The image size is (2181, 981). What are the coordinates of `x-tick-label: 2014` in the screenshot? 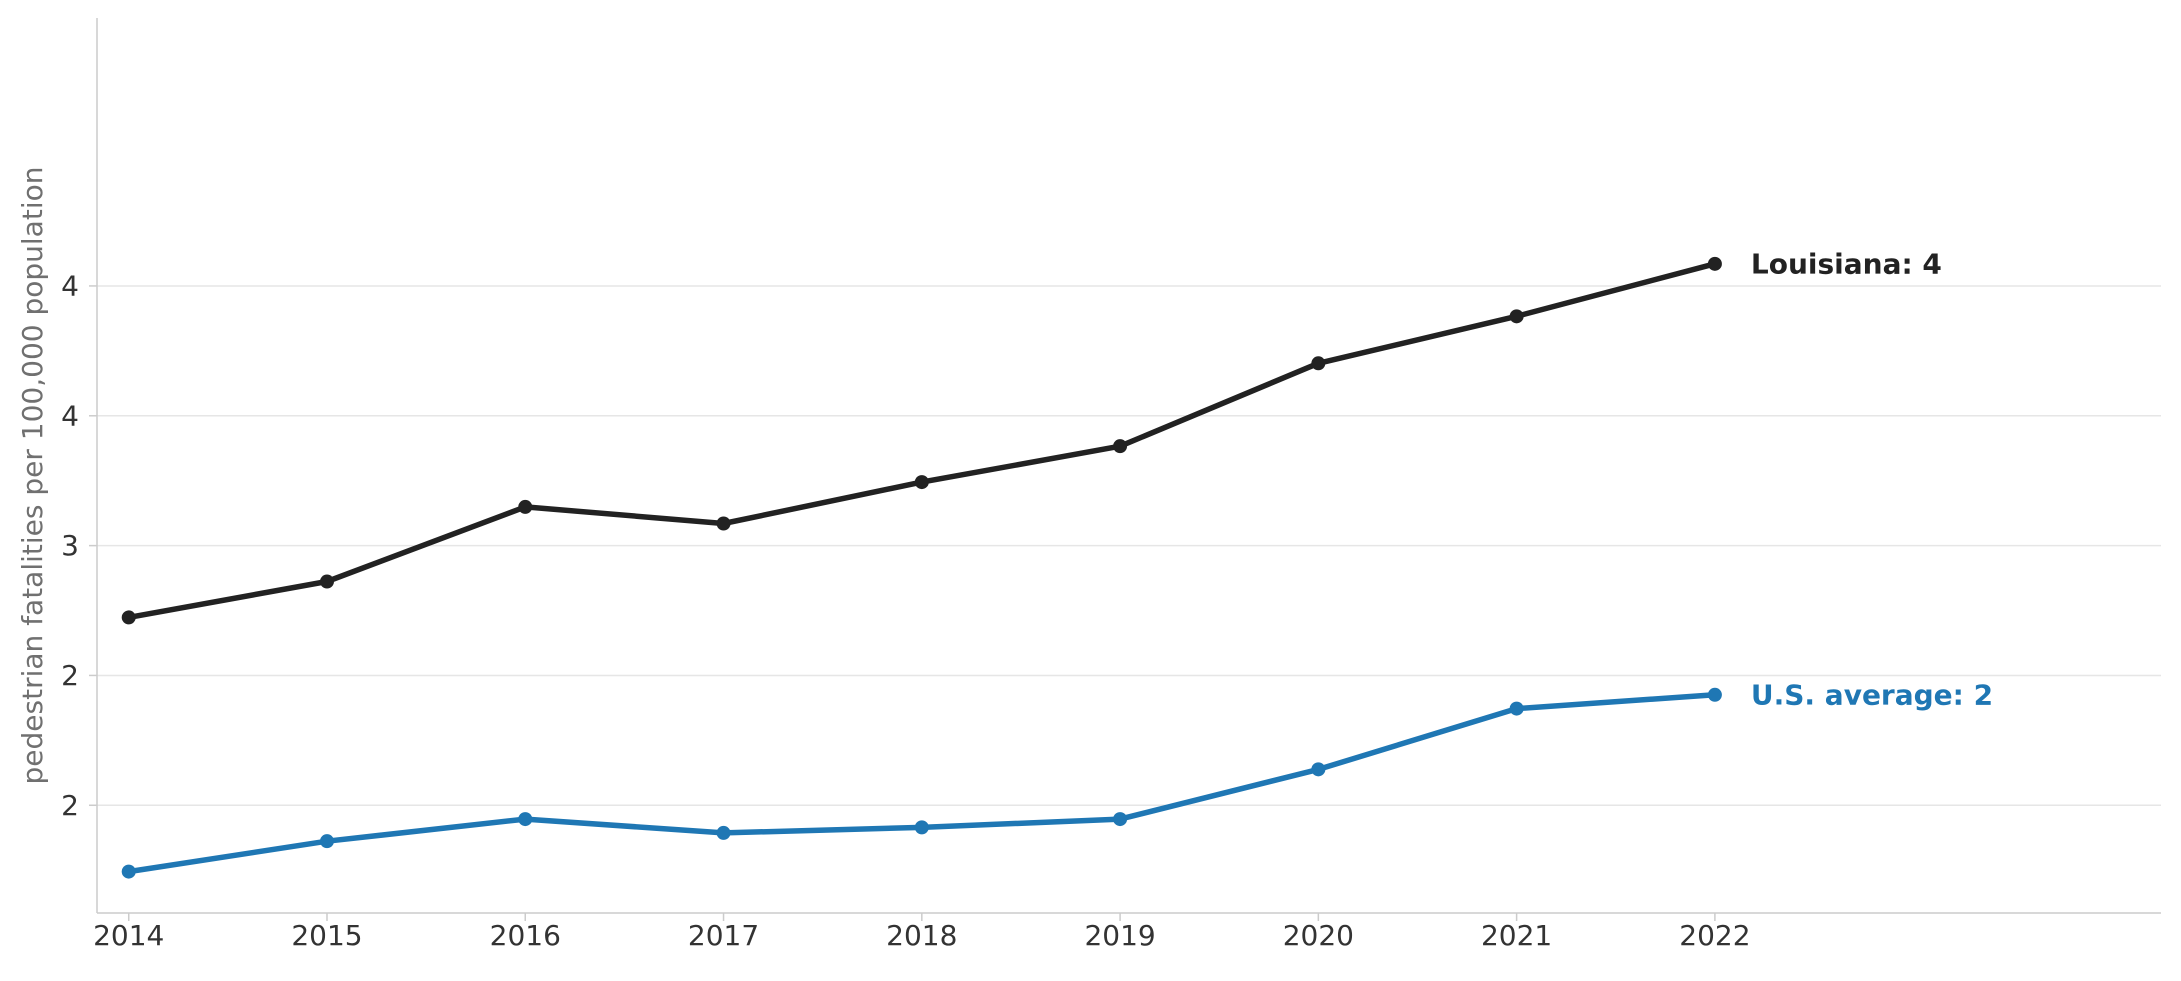 It's located at (128, 935).